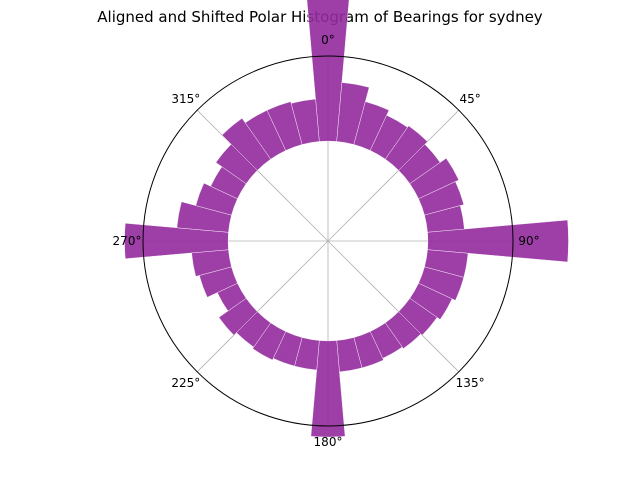 This screenshot has height=480, width=640. What do you see at coordinates (127, 241) in the screenshot?
I see `angle-label-270: 270°` at bounding box center [127, 241].